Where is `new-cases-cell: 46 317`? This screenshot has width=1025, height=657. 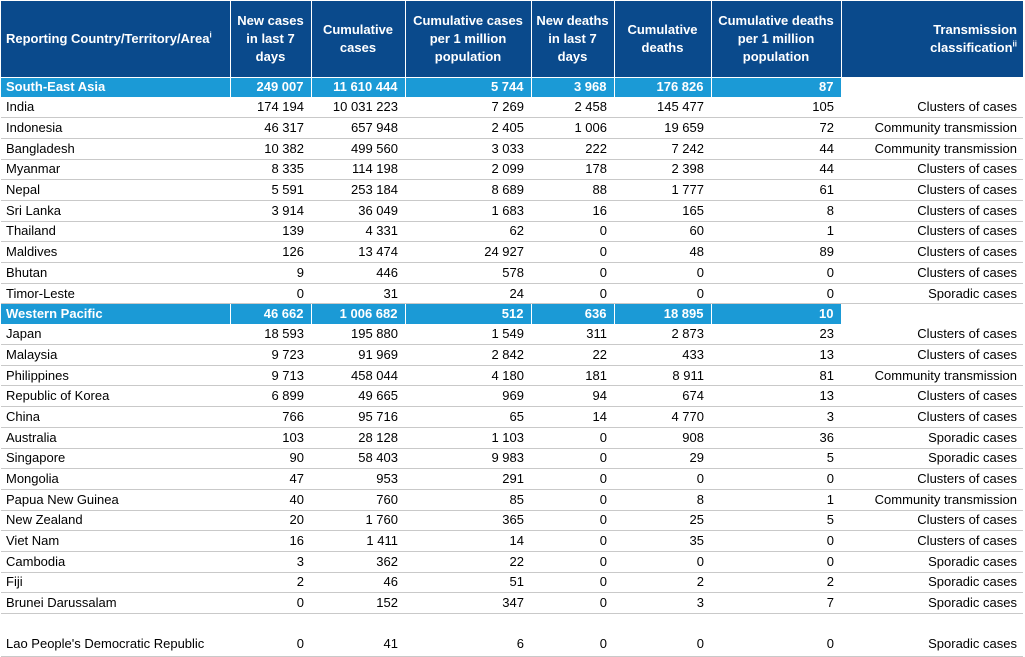
new-cases-cell: 46 317 is located at coordinates (270, 128).